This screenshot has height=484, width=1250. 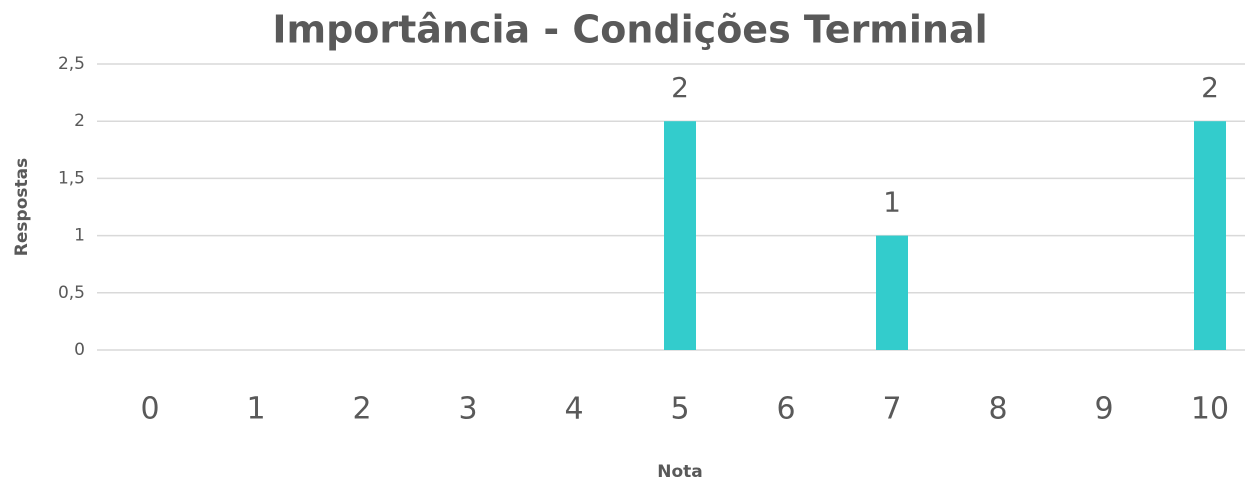 What do you see at coordinates (785, 409) in the screenshot?
I see `x-tick-label: 6` at bounding box center [785, 409].